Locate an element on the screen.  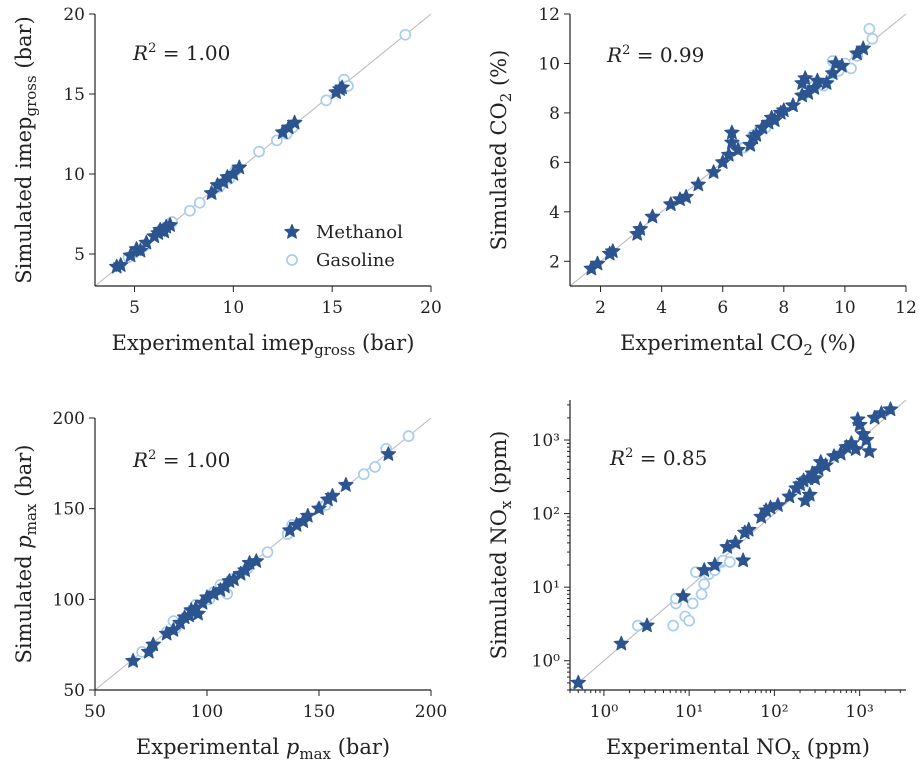
x-tick-label: 2 is located at coordinates (600, 308).